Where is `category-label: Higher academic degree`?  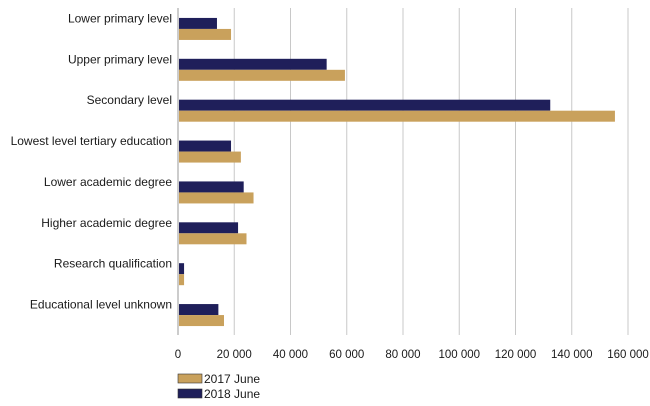 category-label: Higher academic degree is located at coordinates (106, 223).